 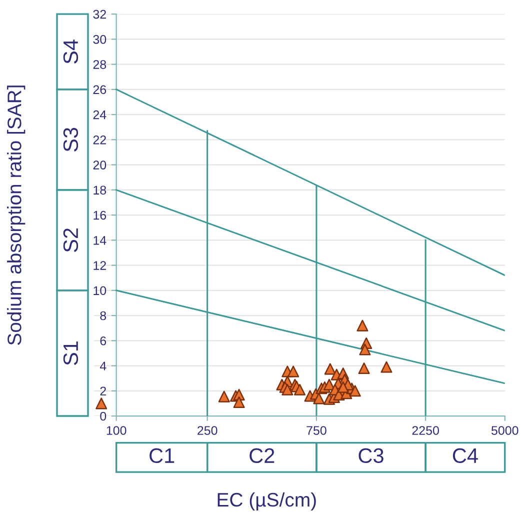 I want to click on text: C2, so click(x=262, y=456).